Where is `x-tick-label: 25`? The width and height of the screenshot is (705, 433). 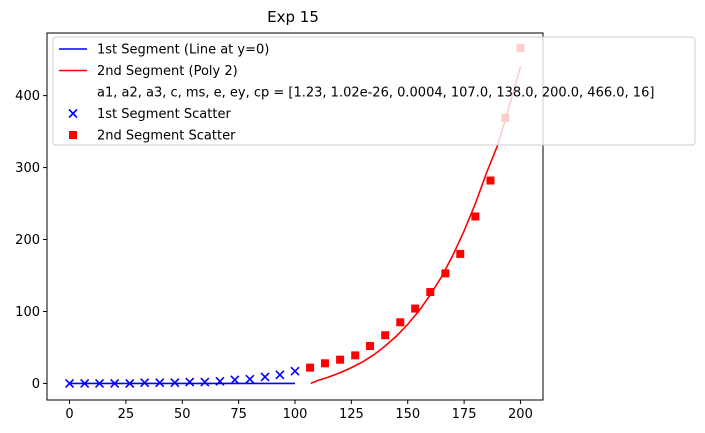 x-tick-label: 25 is located at coordinates (126, 414).